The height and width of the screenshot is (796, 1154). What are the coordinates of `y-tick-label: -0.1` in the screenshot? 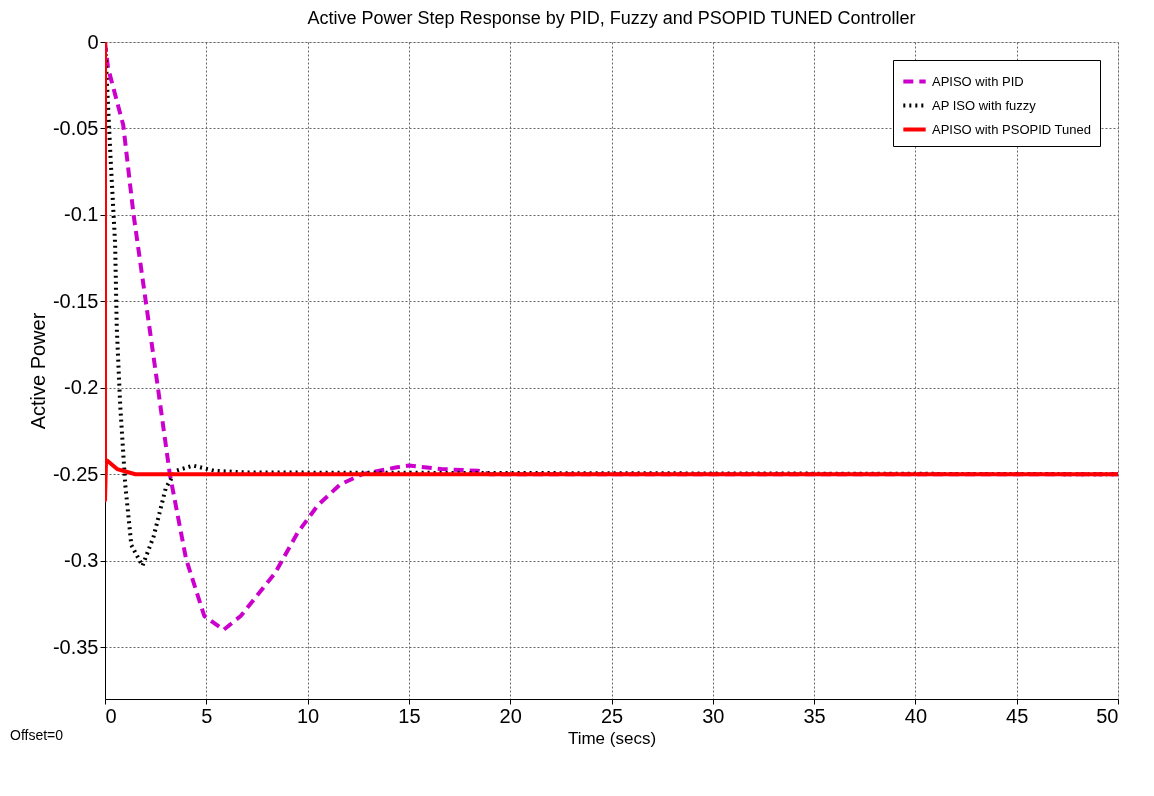 It's located at (81, 214).